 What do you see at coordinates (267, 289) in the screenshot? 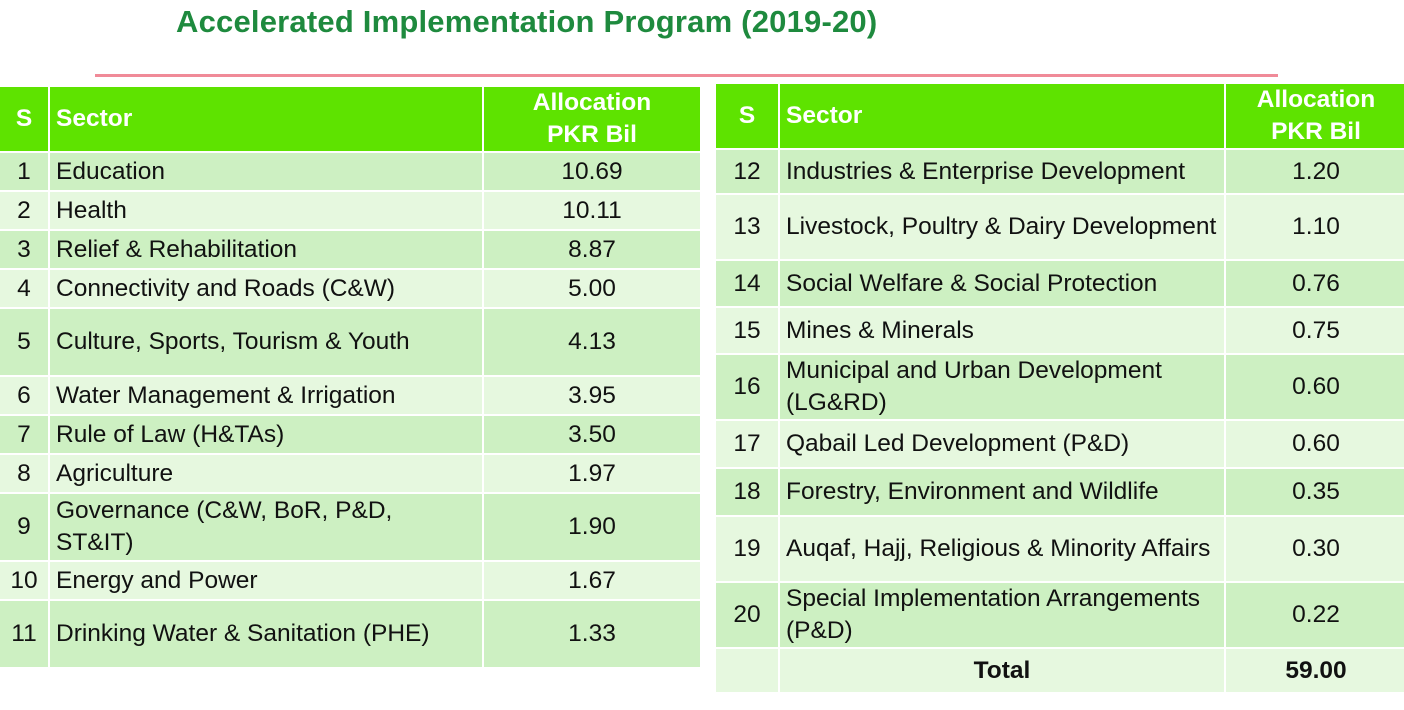
I see `row-sector: Connectivity and Roads (C&W)` at bounding box center [267, 289].